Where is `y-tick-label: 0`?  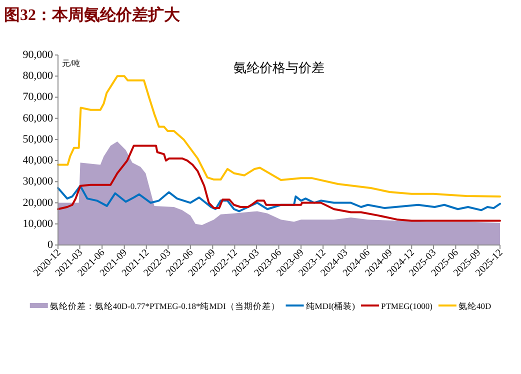 y-tick-label: 0 is located at coordinates (51, 245).